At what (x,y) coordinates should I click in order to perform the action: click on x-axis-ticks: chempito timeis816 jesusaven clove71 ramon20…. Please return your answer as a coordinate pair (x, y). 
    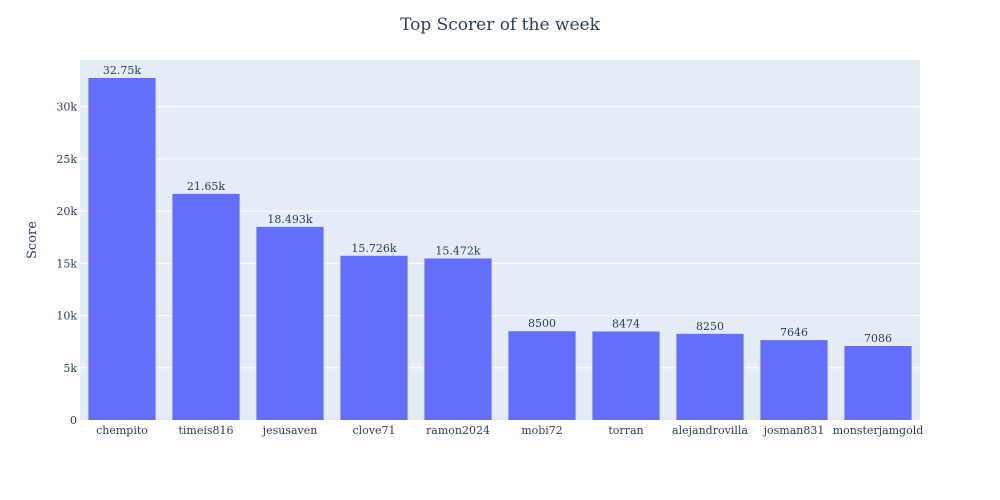
    Looking at the image, I should click on (509, 430).